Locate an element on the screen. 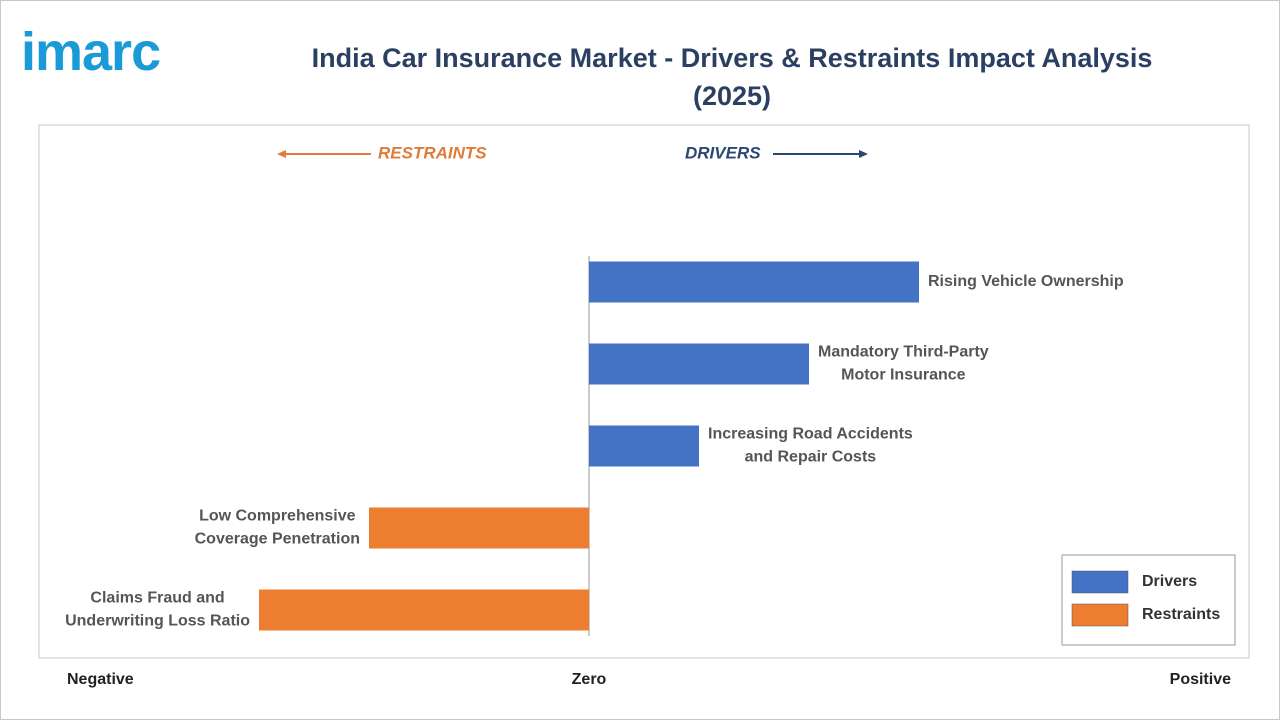 Image resolution: width=1280 pixels, height=720 pixels. category-label: Claims Fraud and Underwriting Loss Ratio is located at coordinates (157, 610).